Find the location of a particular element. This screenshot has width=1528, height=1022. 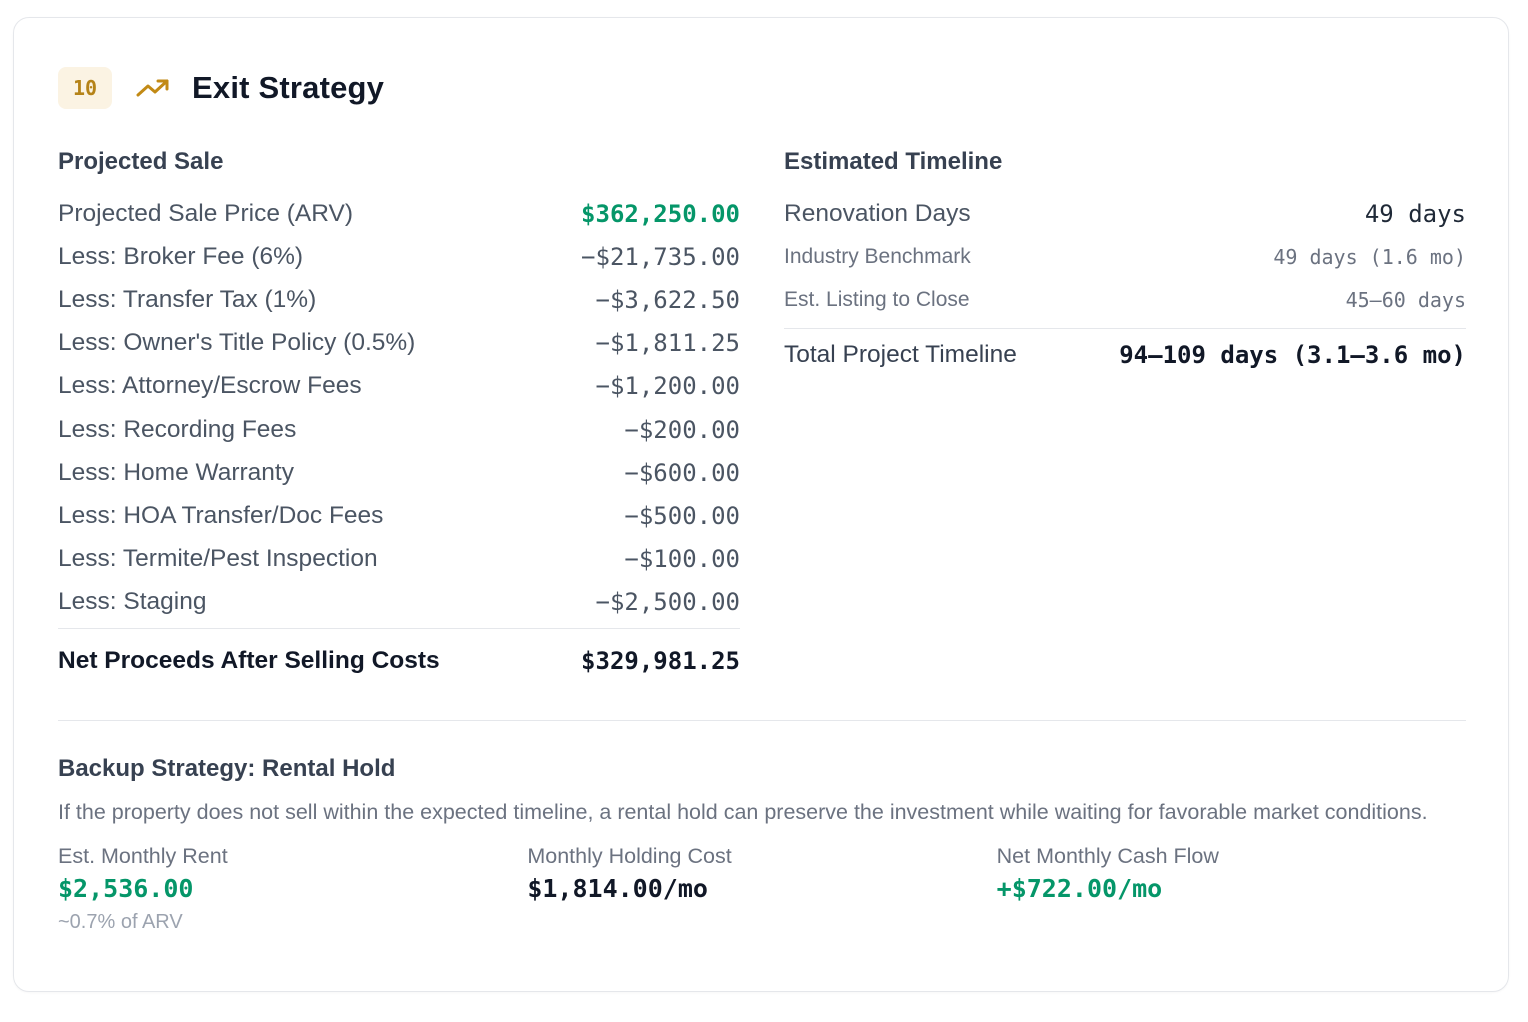

row-label: Less: Transfer Tax (1%) is located at coordinates (187, 299).